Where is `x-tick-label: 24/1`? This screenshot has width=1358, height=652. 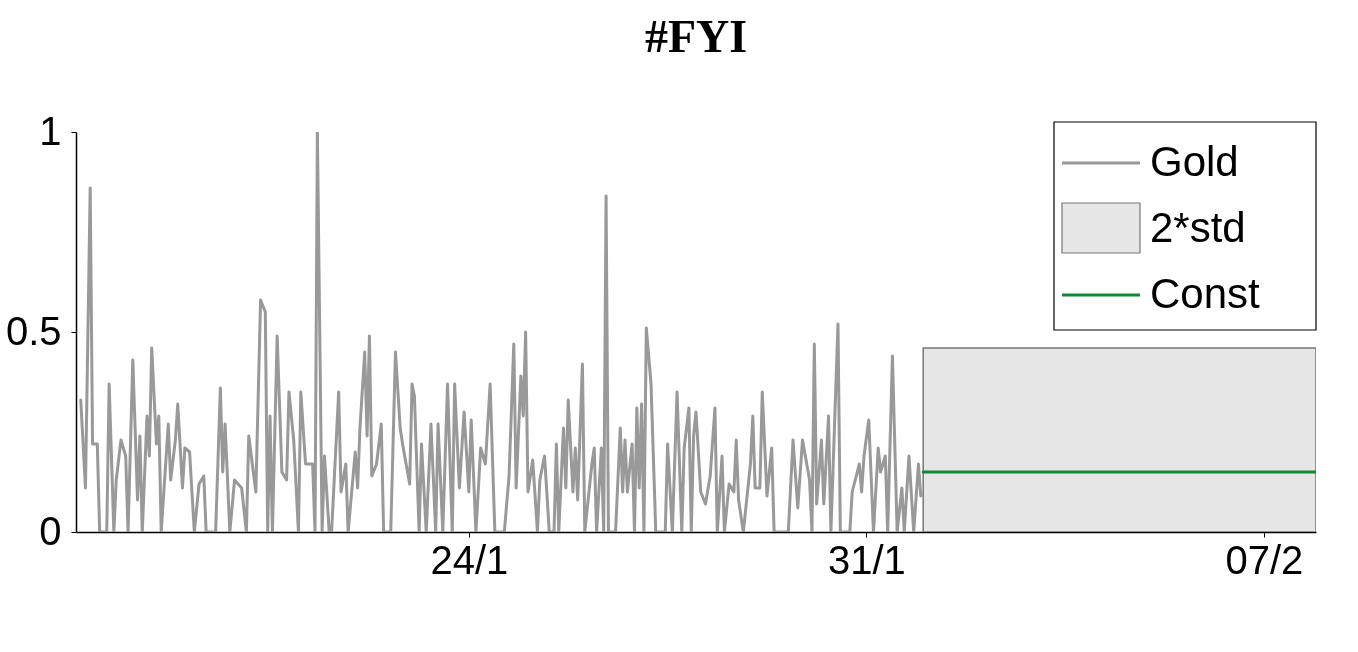
x-tick-label: 24/1 is located at coordinates (469, 559).